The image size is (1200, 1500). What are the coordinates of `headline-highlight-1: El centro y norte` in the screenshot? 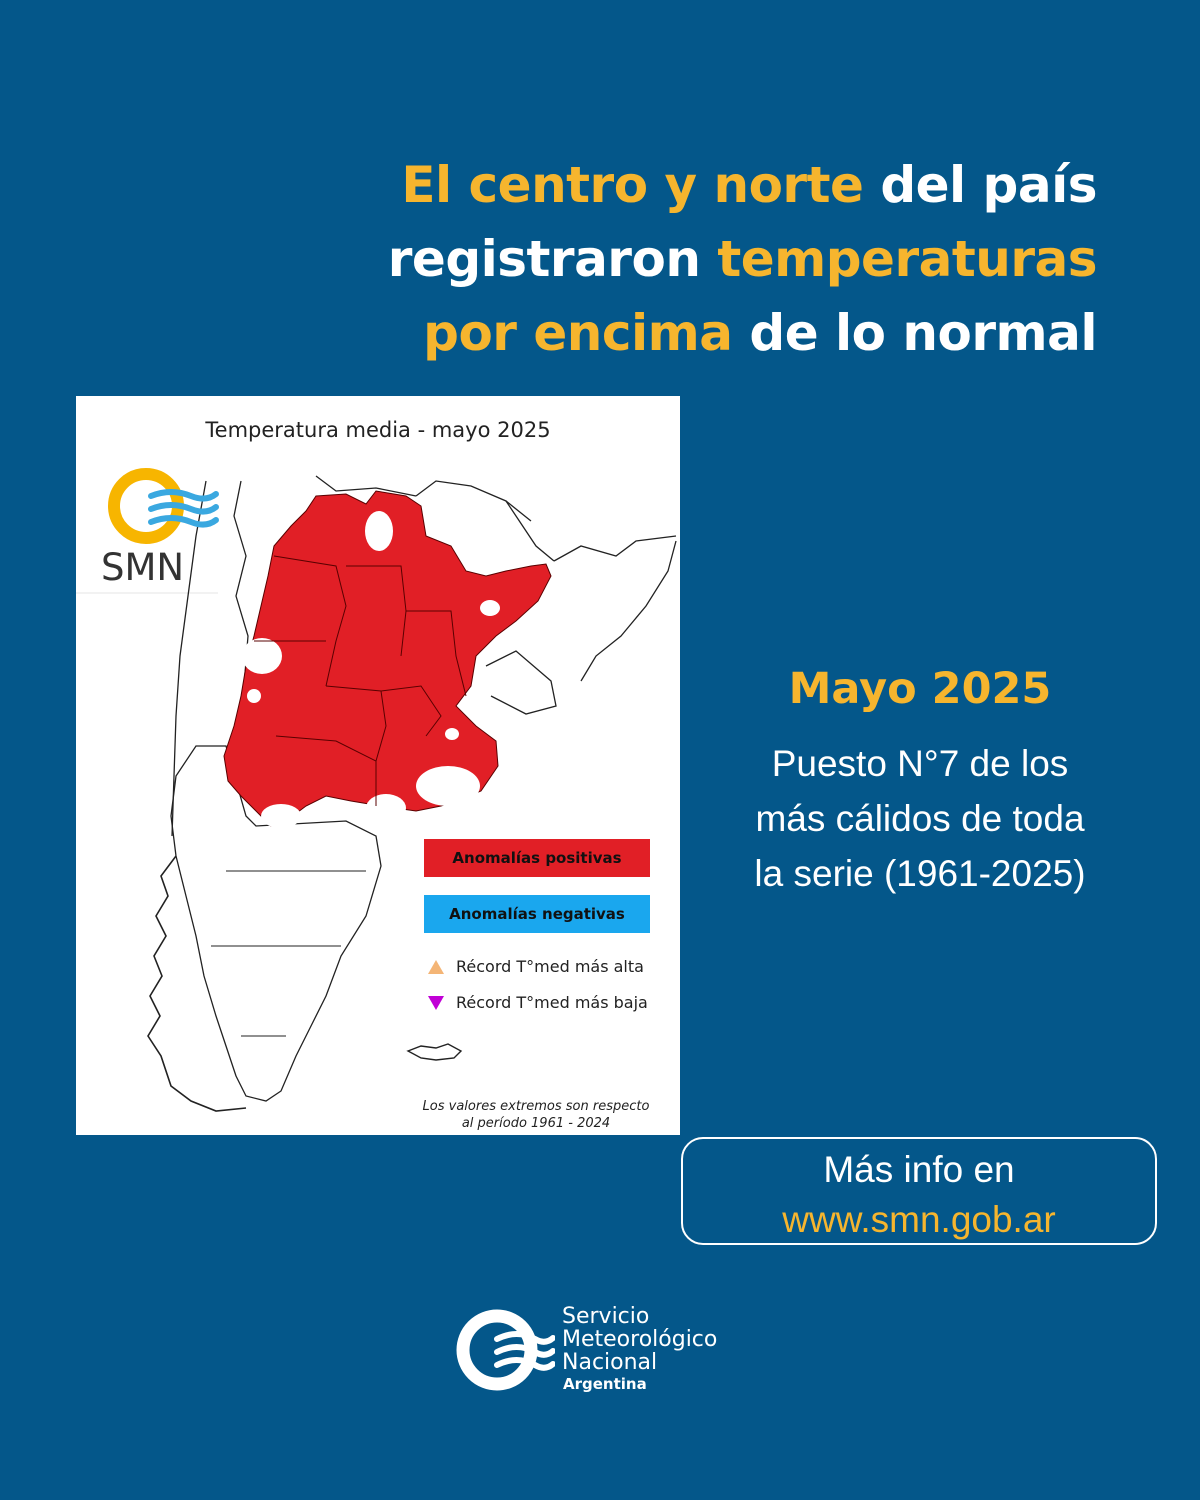 It's located at (632, 185).